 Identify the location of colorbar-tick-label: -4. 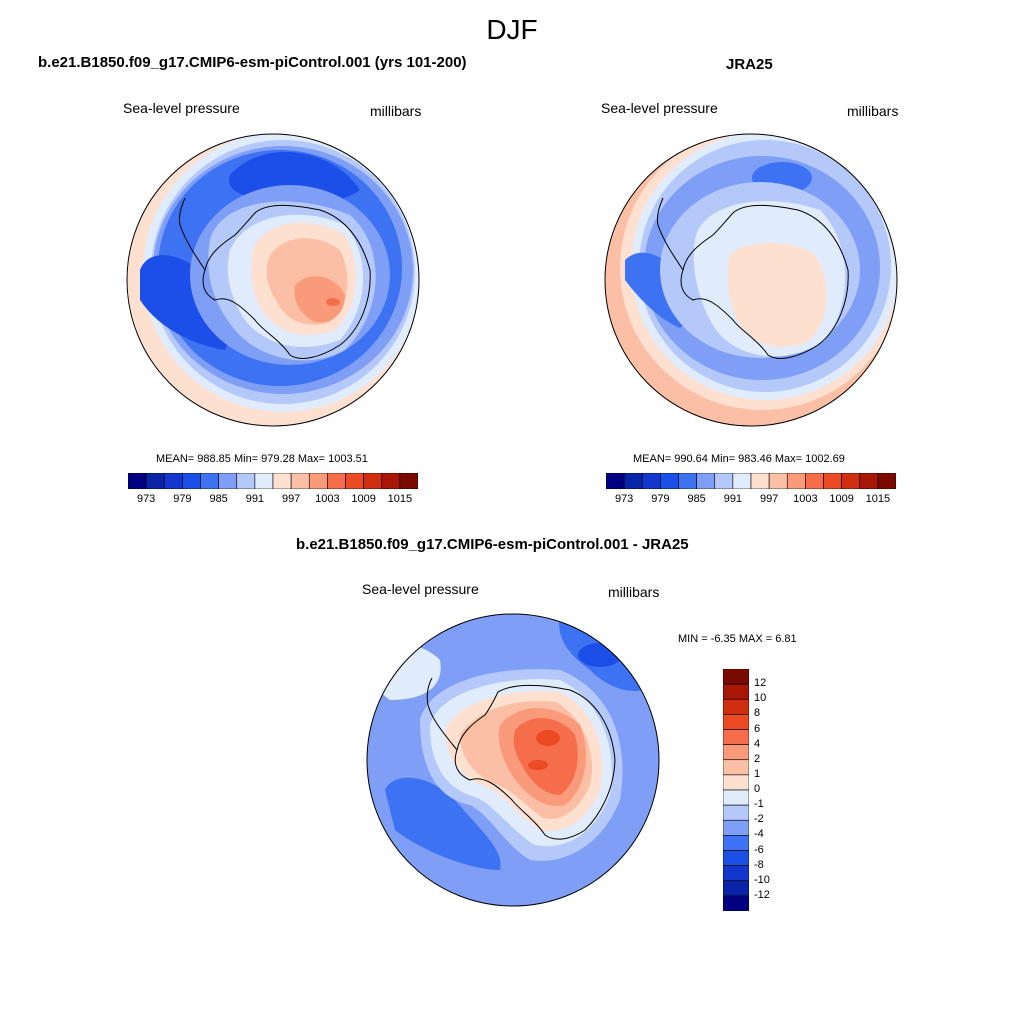
(759, 834).